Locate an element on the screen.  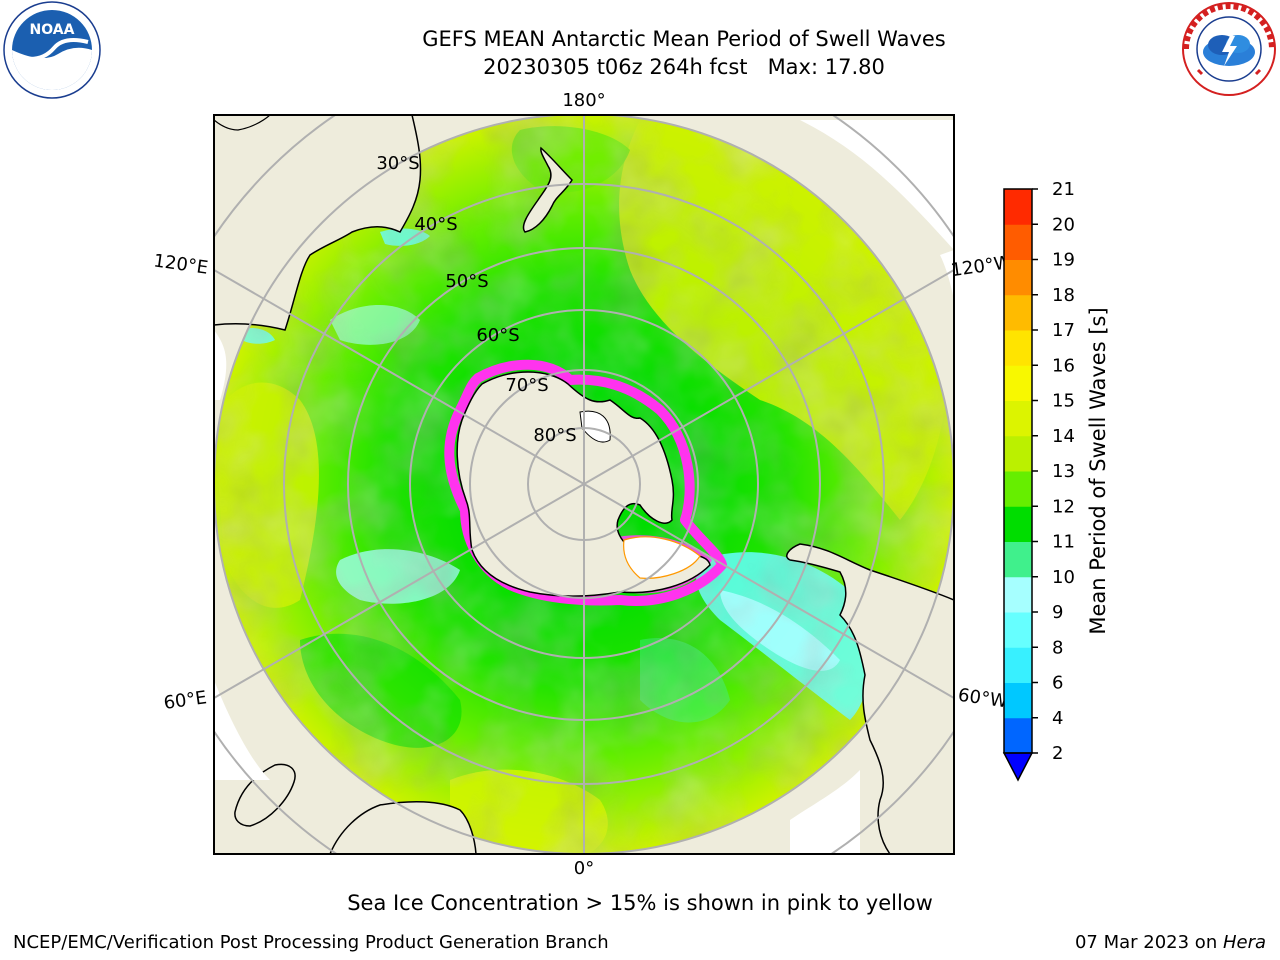
colorbar-tick-label: 21 is located at coordinates (1063, 189).